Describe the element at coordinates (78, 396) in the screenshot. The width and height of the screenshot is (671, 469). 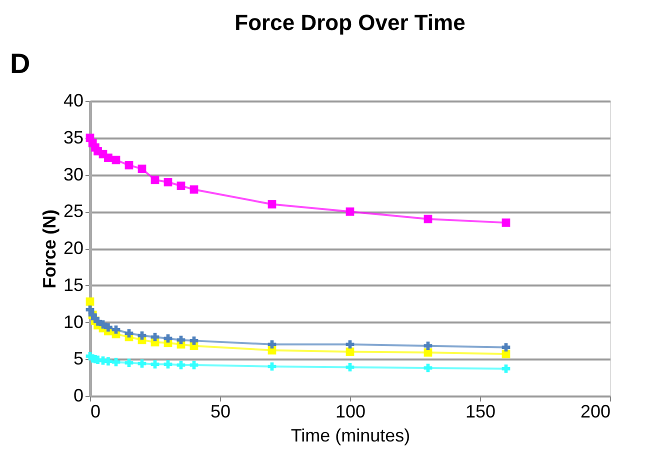
I see `y-tick-label: 0` at that location.